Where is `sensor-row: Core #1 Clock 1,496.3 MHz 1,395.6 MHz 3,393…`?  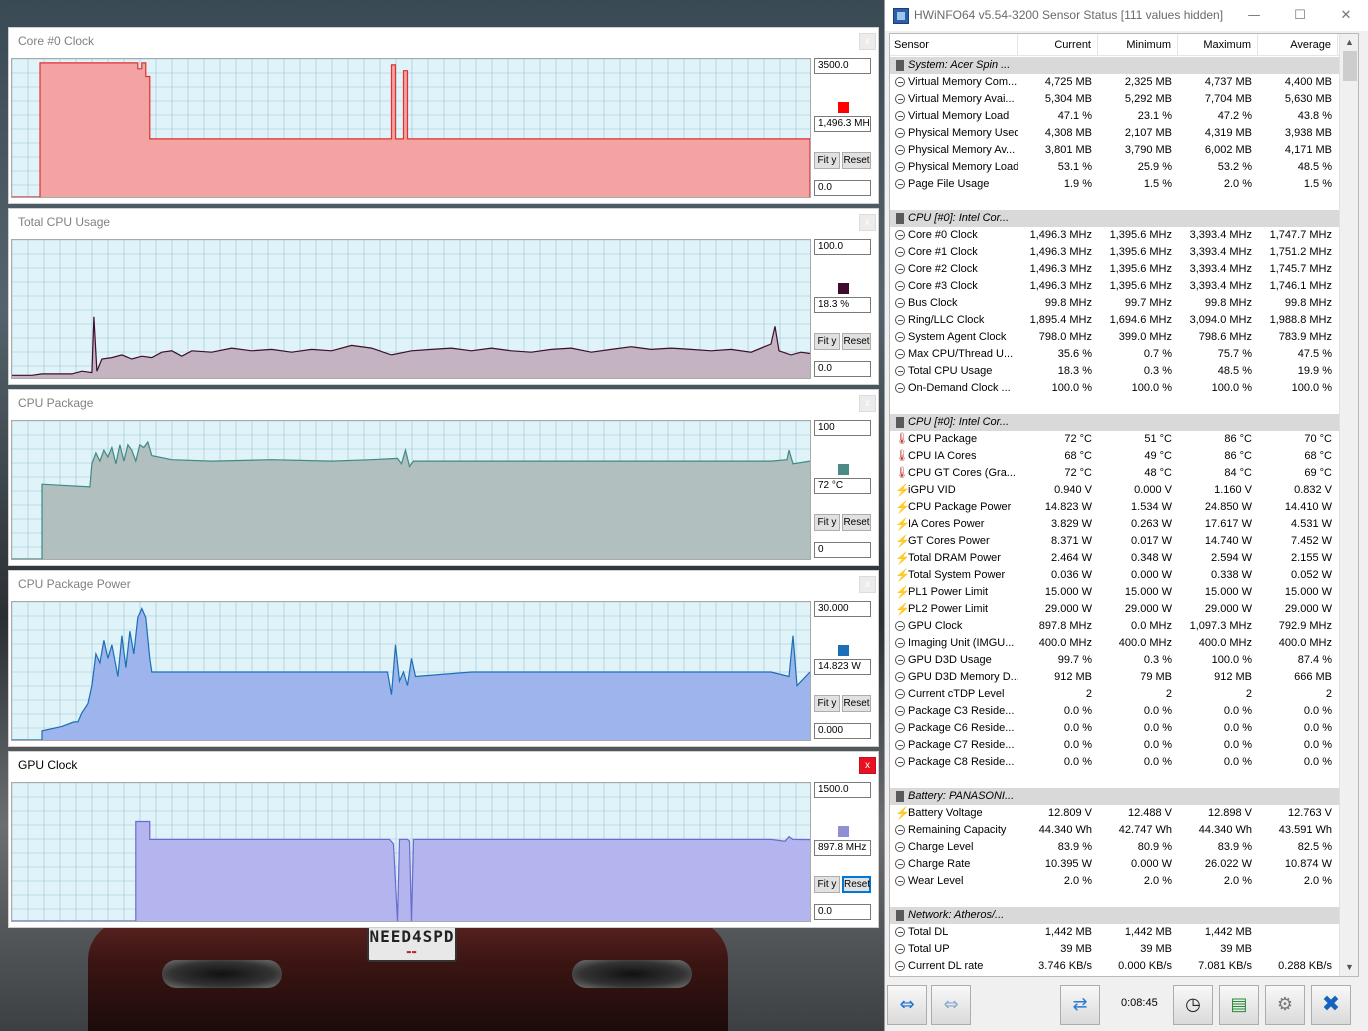 sensor-row: Core #1 Clock 1,496.3 MHz 1,395.6 MHz 3,393… is located at coordinates (1114, 252).